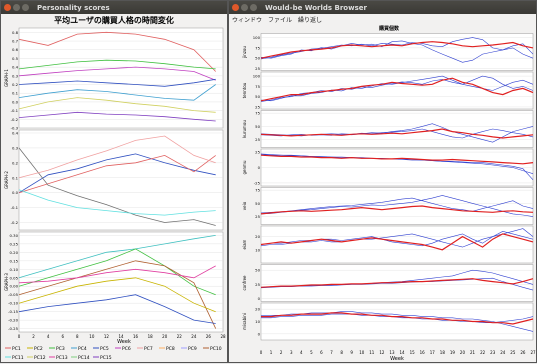  I want to click on x-axis-label: Week, so click(124, 342).